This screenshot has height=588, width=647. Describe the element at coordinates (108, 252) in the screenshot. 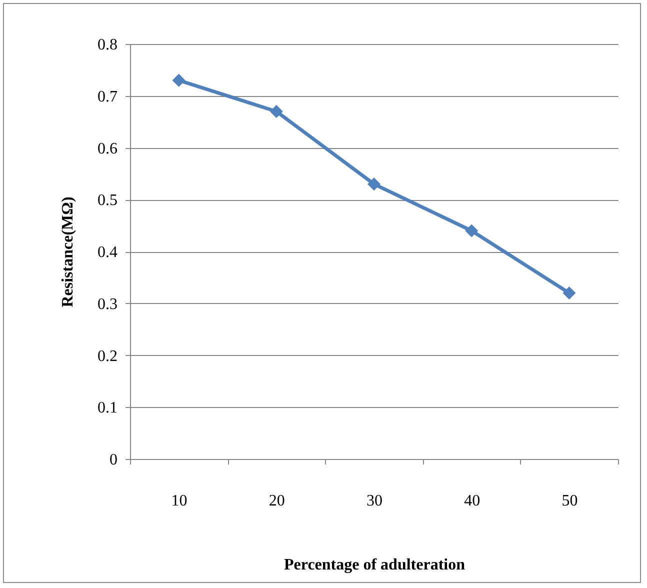

I see `y-tick-label: 0.4` at that location.